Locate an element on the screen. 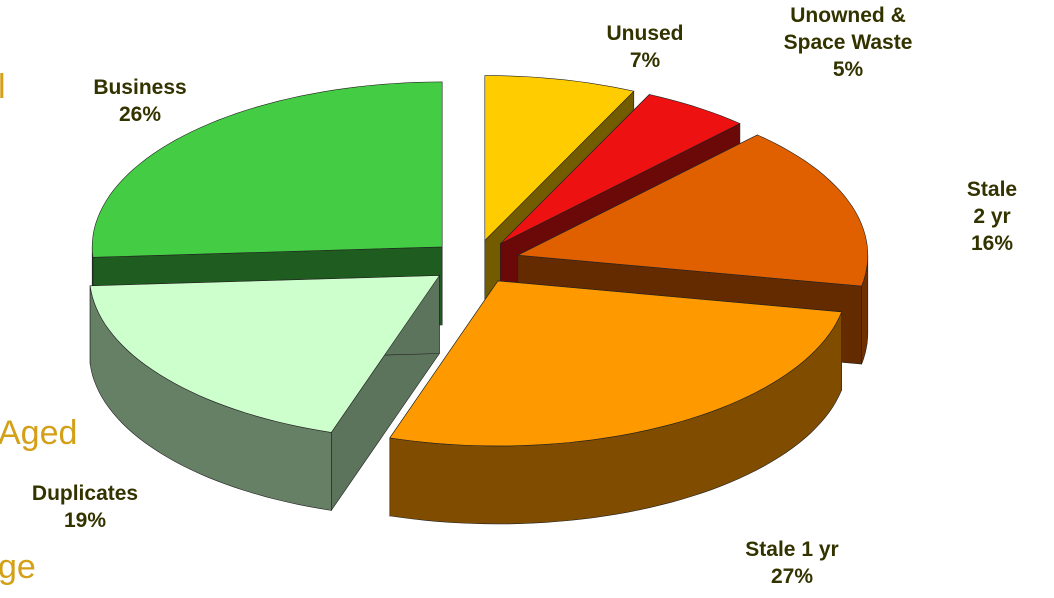 The height and width of the screenshot is (598, 1054). slice-label: Stale 2 yr 16% is located at coordinates (992, 216).